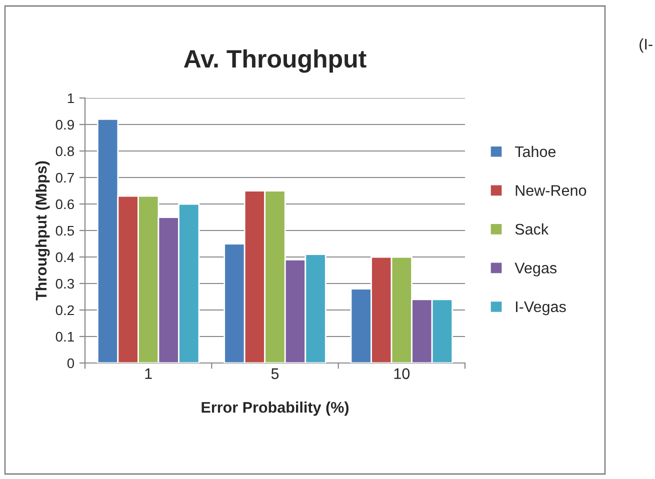 The height and width of the screenshot is (479, 655). Describe the element at coordinates (65, 151) in the screenshot. I see `y-tick-label: 0.8` at that location.